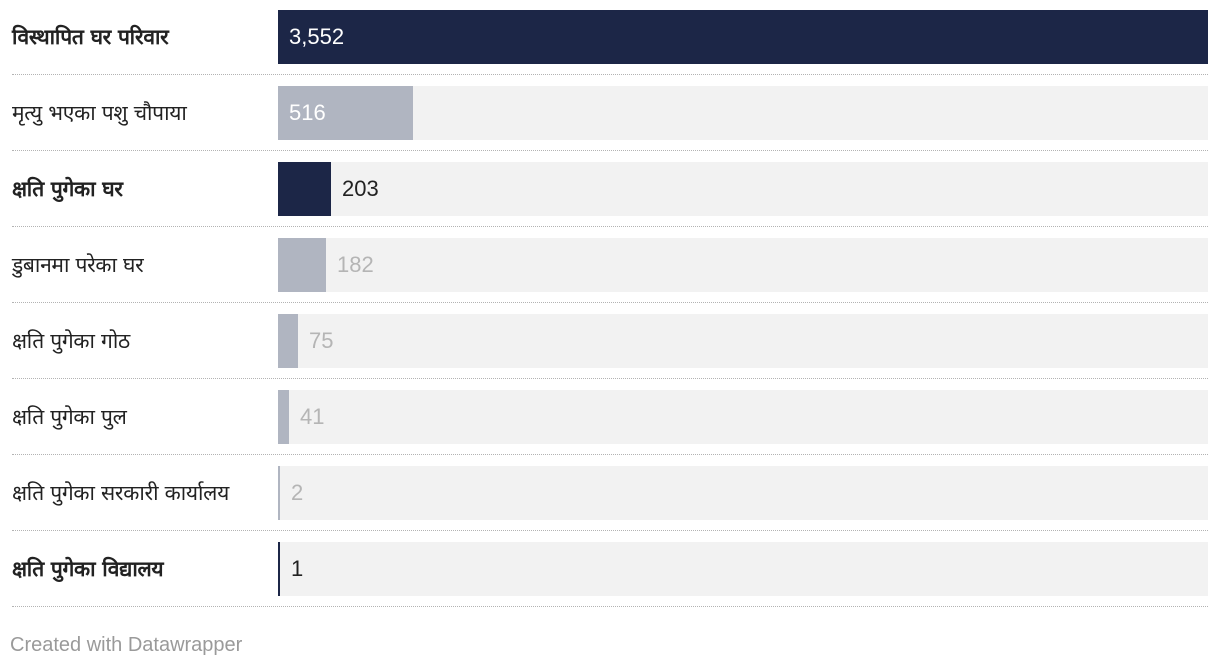 This screenshot has width=1220, height=672. Describe the element at coordinates (743, 113) in the screenshot. I see `bar-track: 516` at that location.